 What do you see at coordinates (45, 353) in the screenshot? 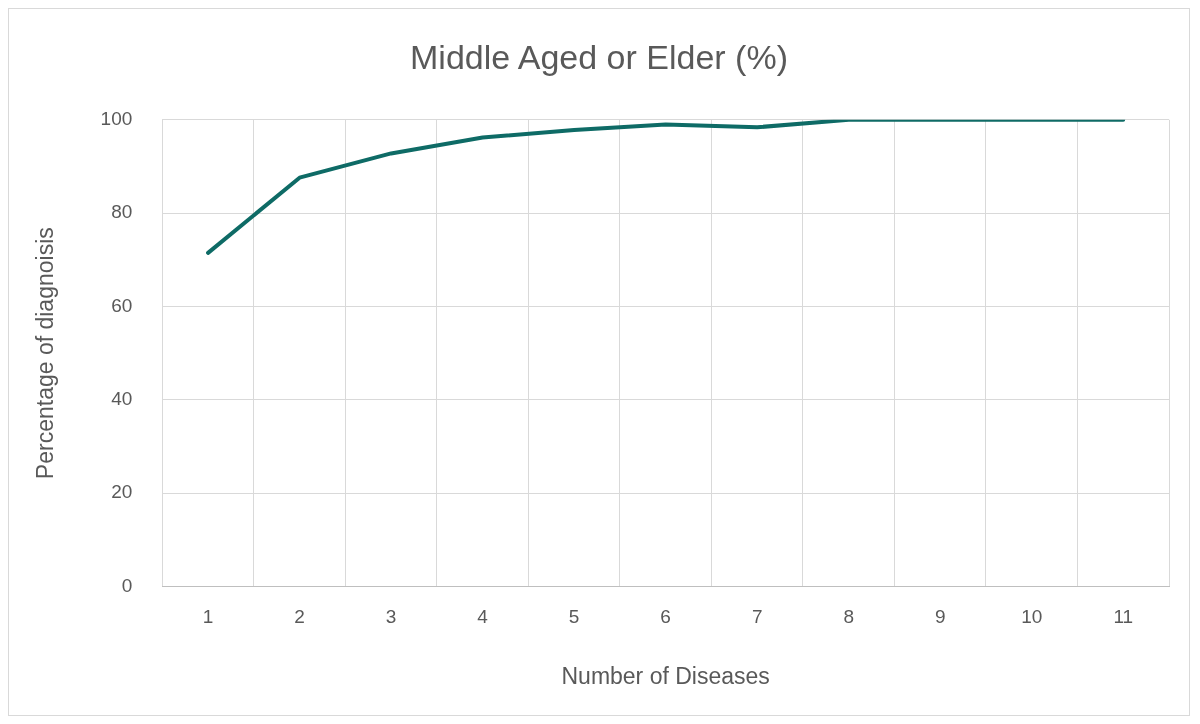
I see `y-axis-title: Percentage of diagnoisis` at bounding box center [45, 353].